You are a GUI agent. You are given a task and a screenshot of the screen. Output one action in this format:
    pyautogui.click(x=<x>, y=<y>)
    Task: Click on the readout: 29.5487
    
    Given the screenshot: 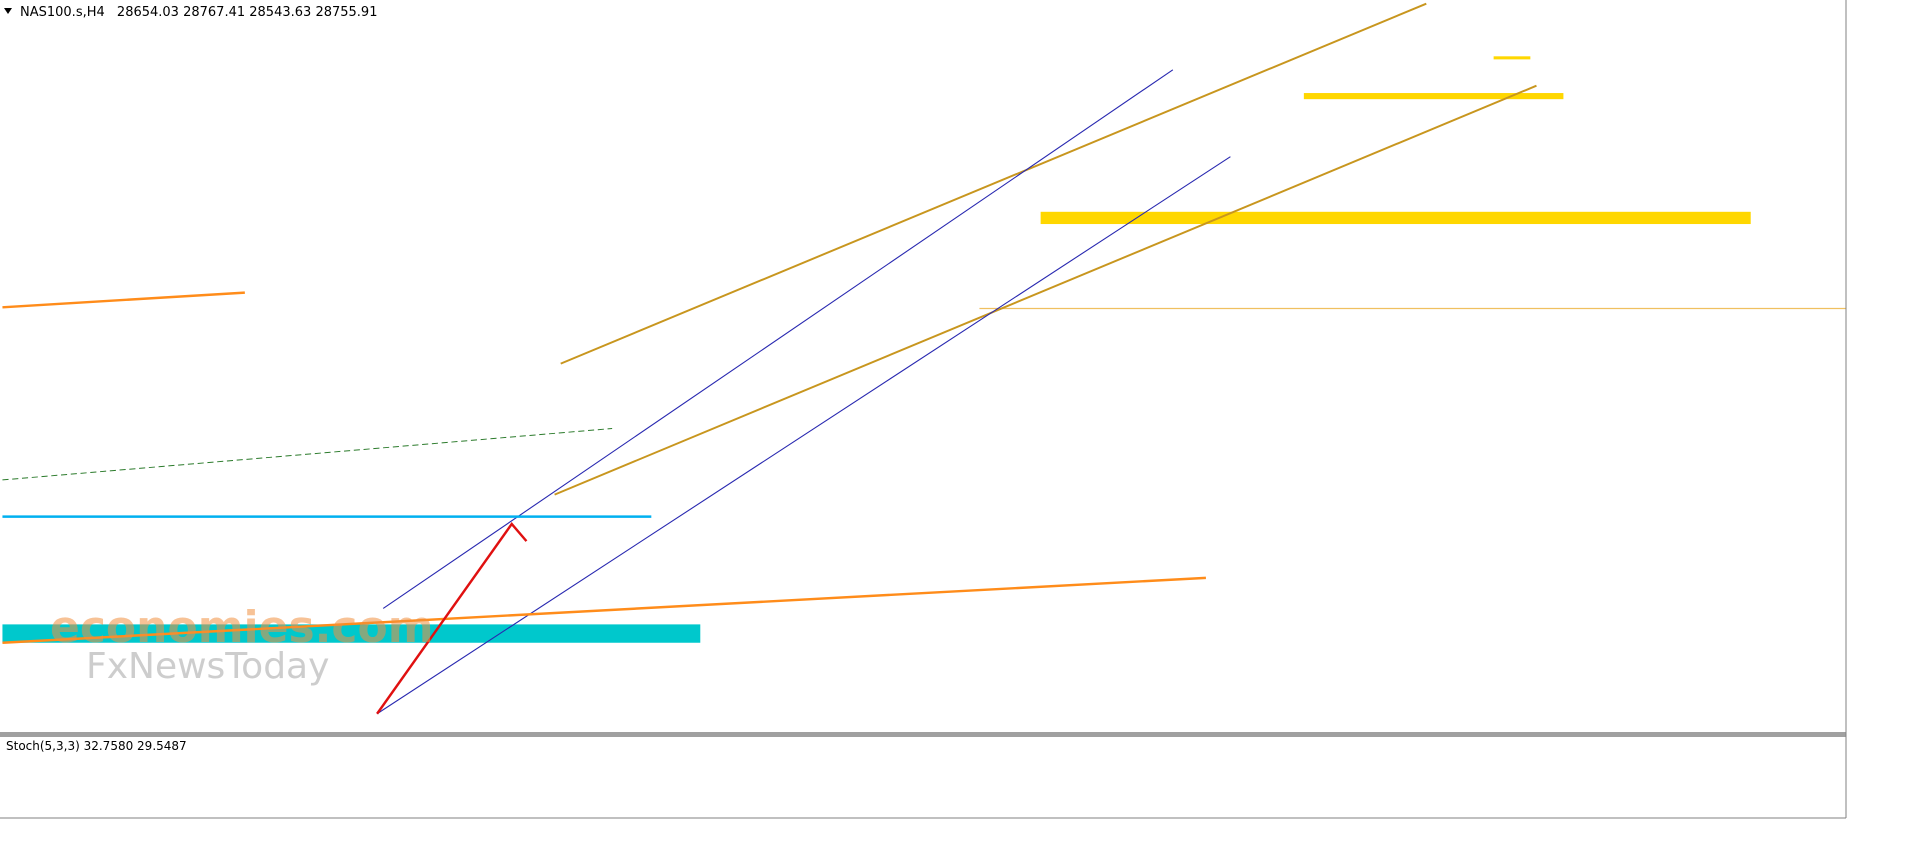 What is the action you would take?
    pyautogui.click(x=162, y=746)
    